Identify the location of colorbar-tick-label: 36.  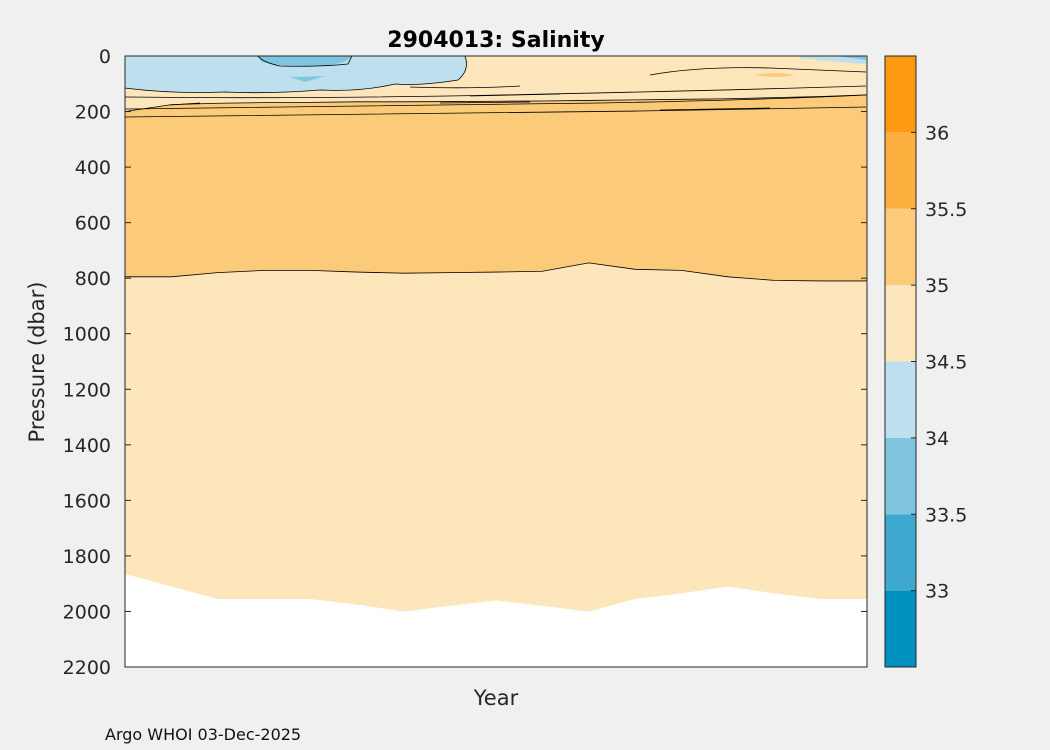
(937, 133).